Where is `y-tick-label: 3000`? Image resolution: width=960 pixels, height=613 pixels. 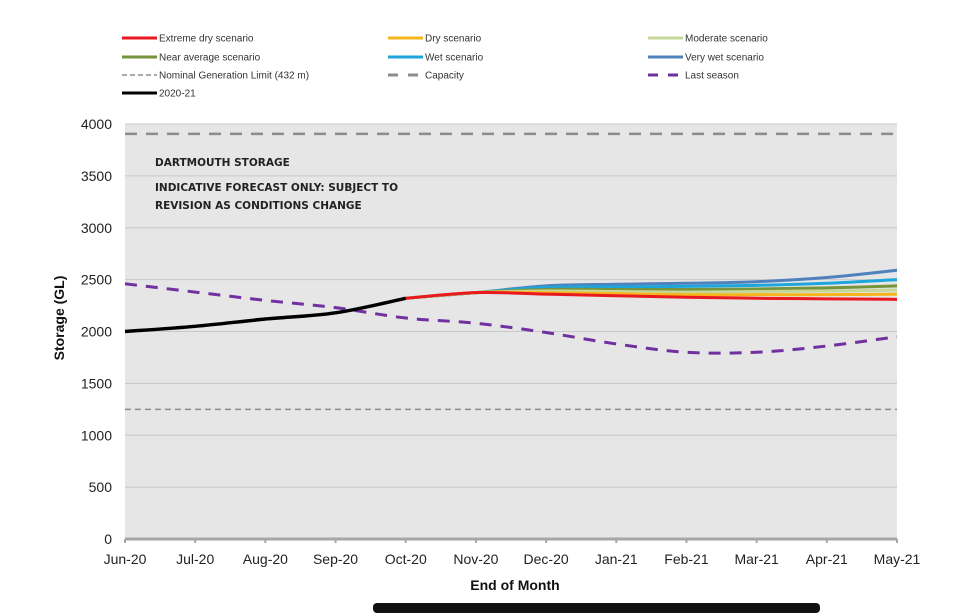 y-tick-label: 3000 is located at coordinates (96, 228).